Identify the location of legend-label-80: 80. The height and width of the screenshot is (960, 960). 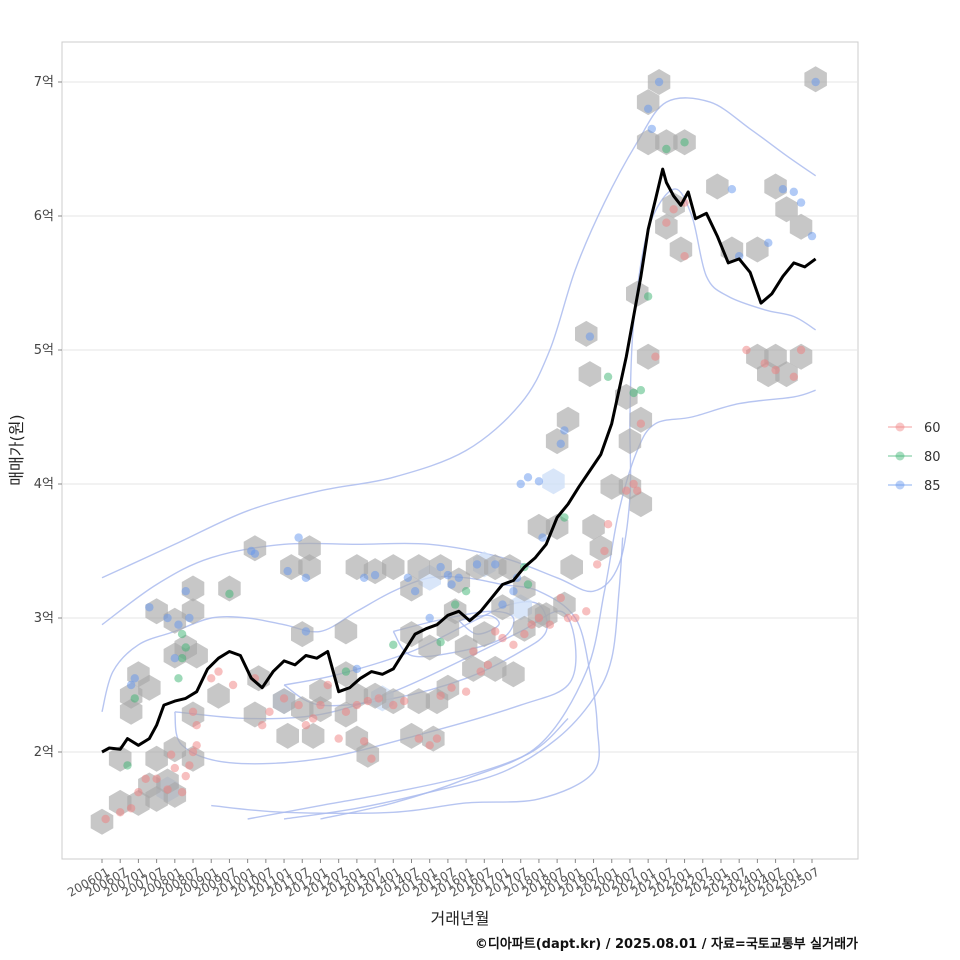
(932, 457).